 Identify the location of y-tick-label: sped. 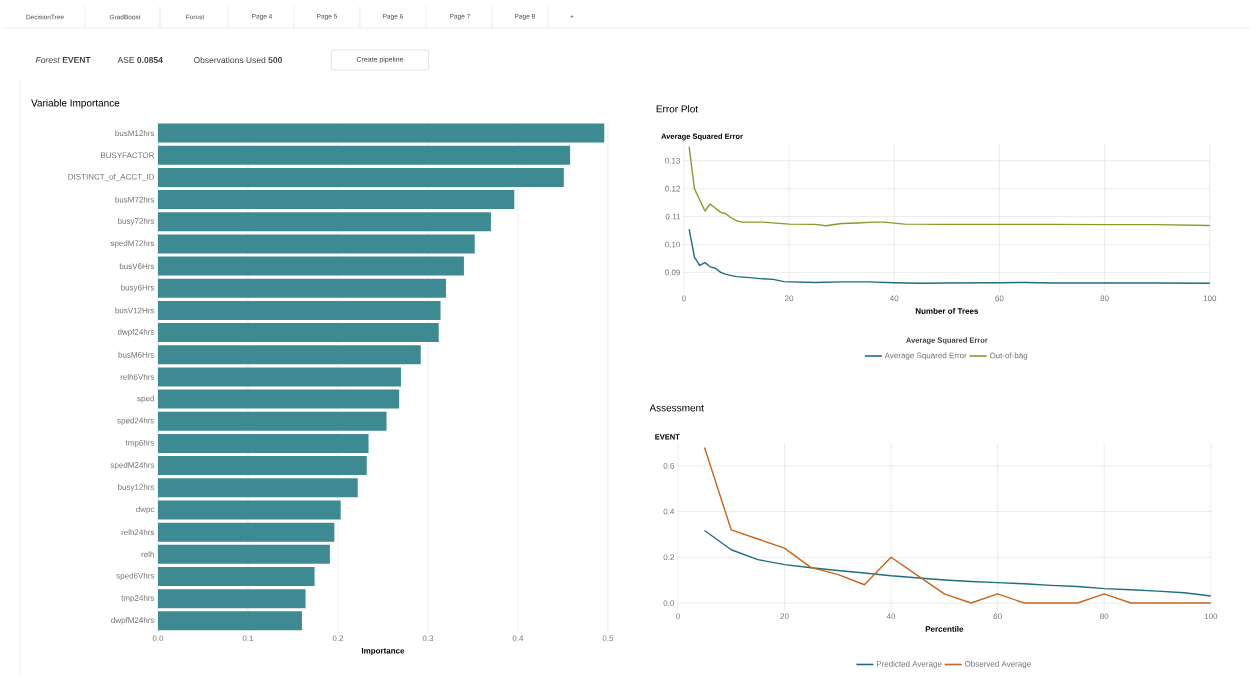
(145, 399).